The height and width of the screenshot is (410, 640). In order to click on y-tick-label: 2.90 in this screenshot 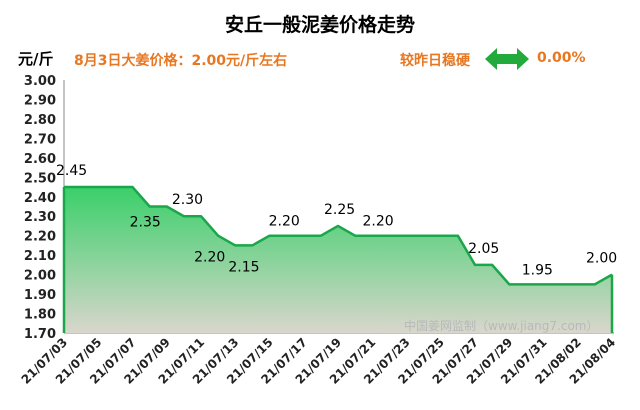, I will do `click(40, 100)`.